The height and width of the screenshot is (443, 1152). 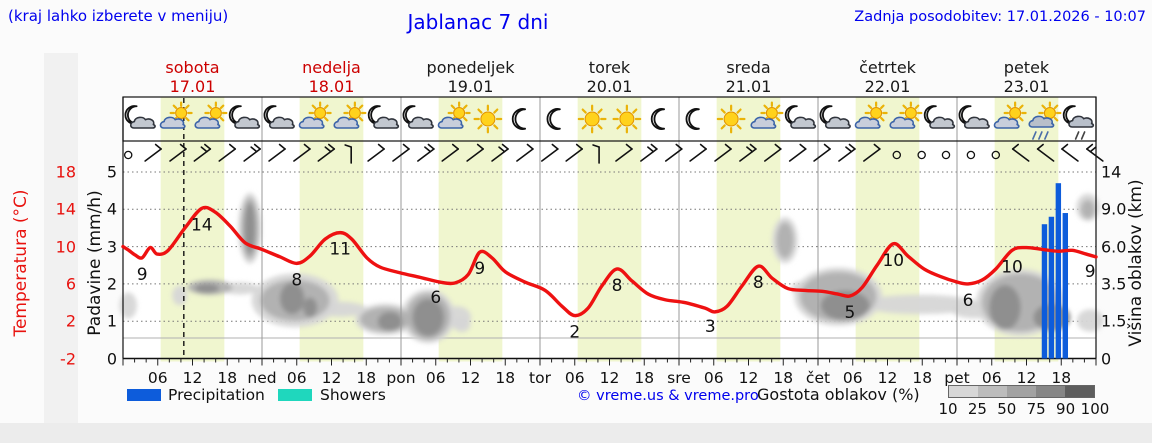 I want to click on precip-tick-label: 0, so click(x=111, y=358).